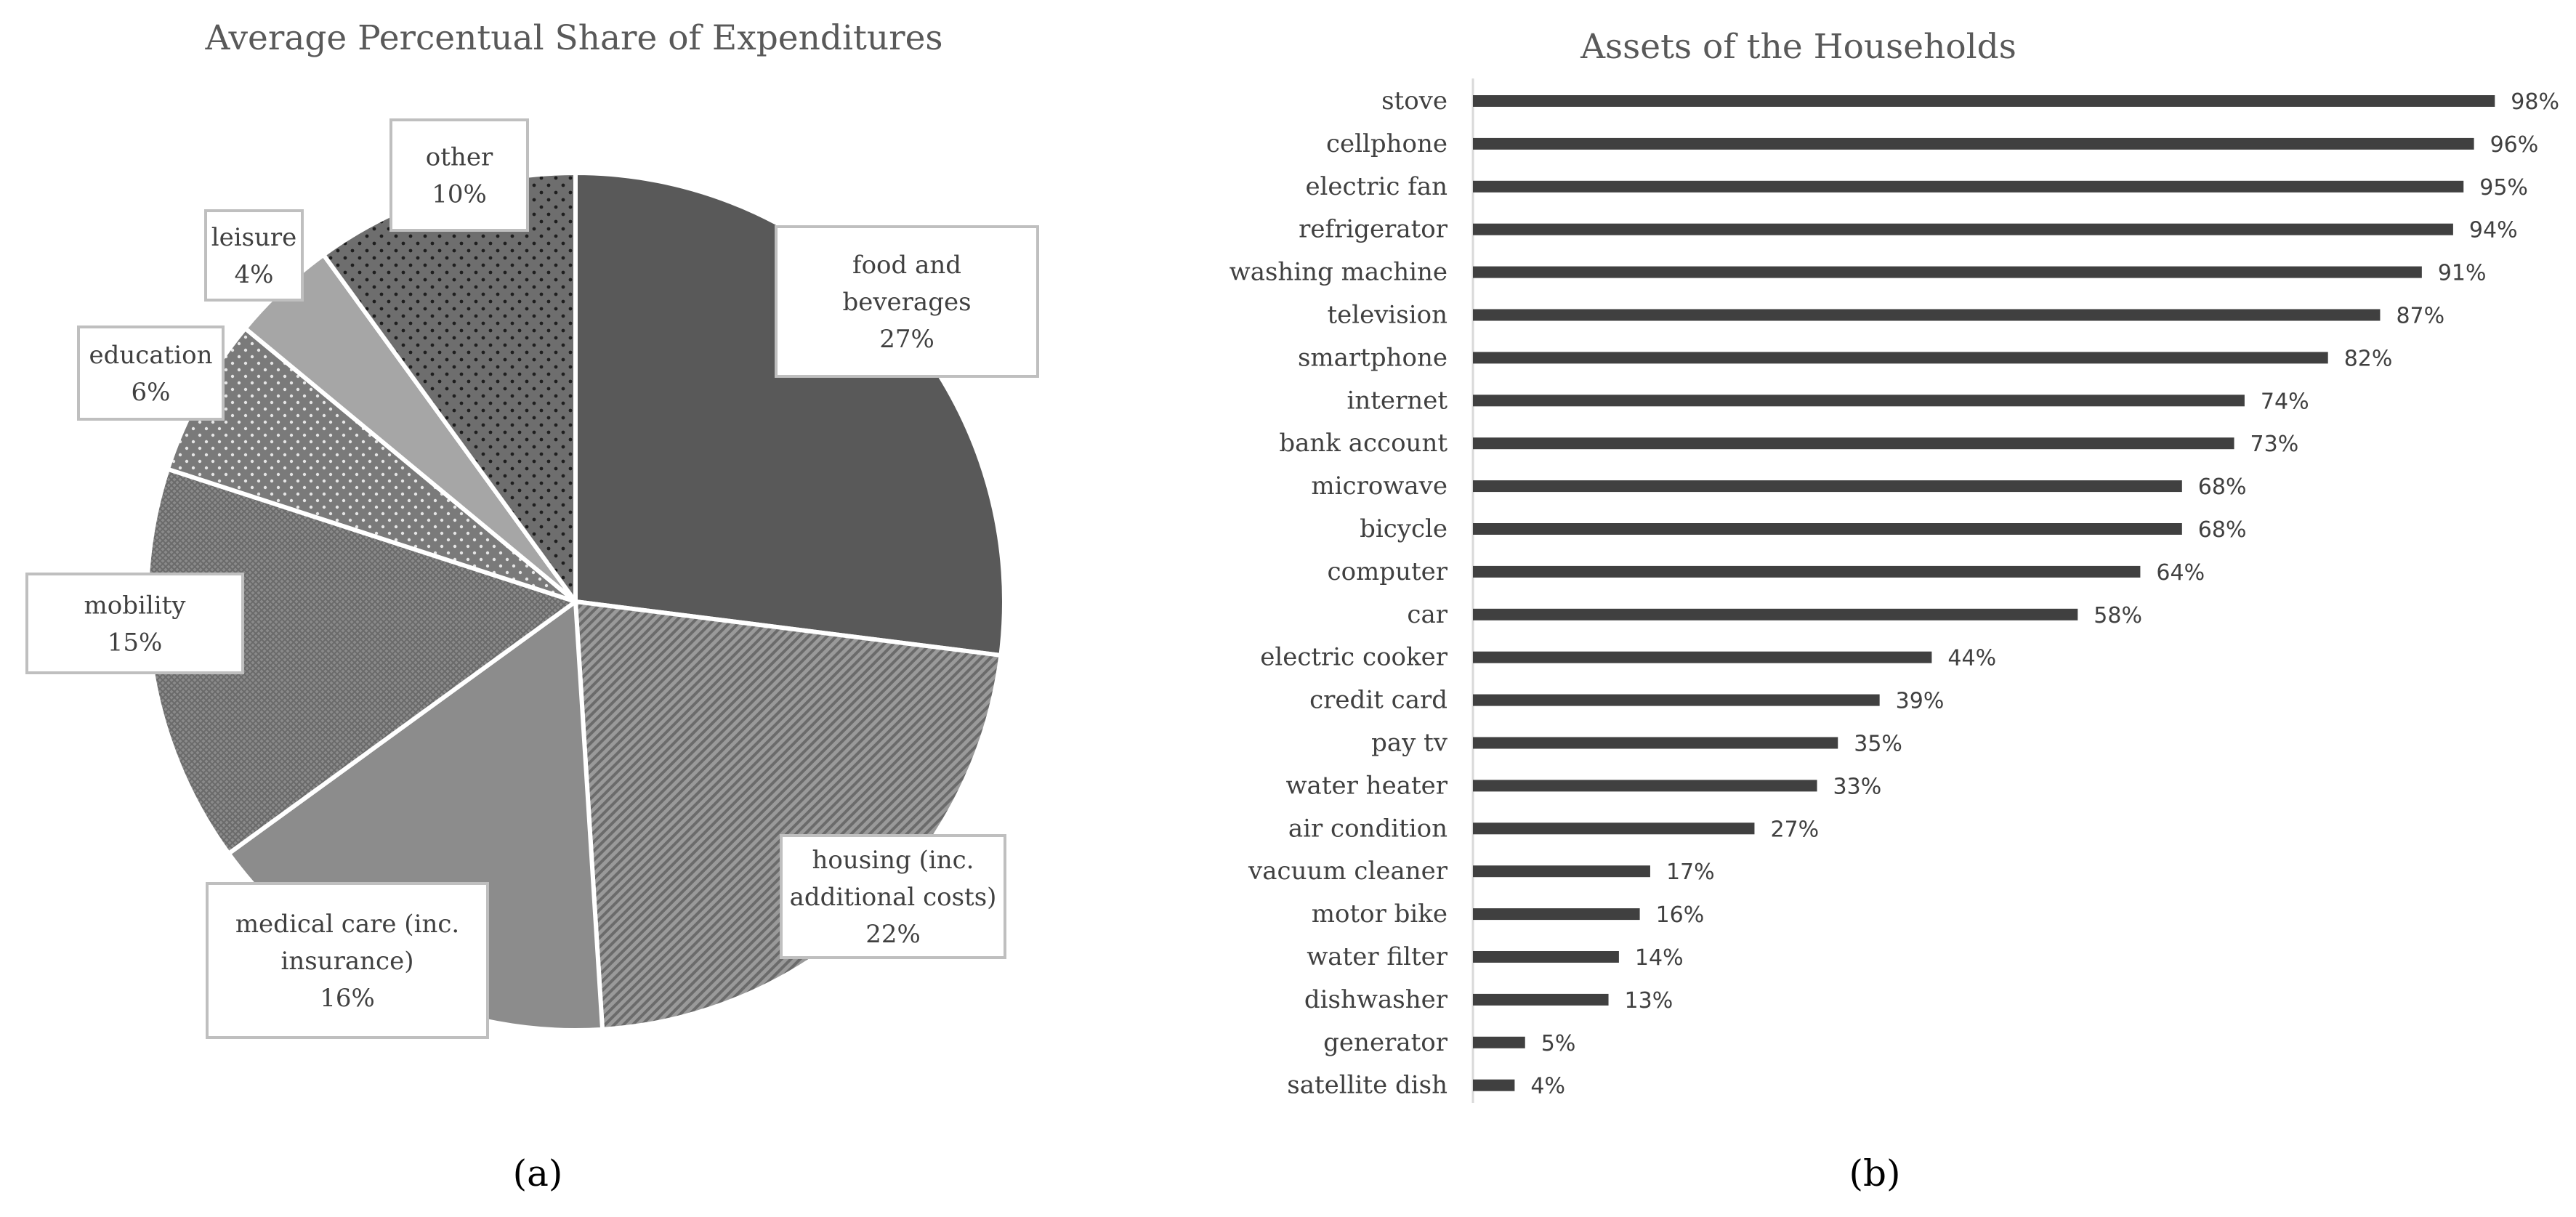 The width and height of the screenshot is (2576, 1217). I want to click on pie-label-mobility: mobility 15%, so click(135, 623).